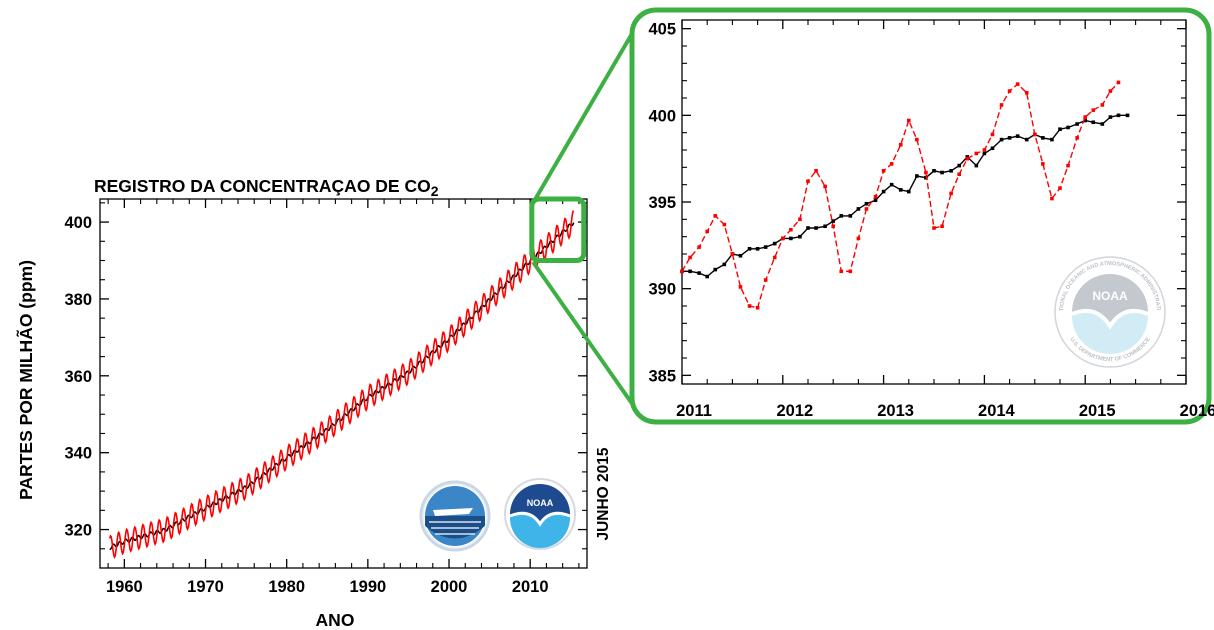 This screenshot has width=1214, height=630. I want to click on inset-x-tick-label: 2016, so click(1197, 411).